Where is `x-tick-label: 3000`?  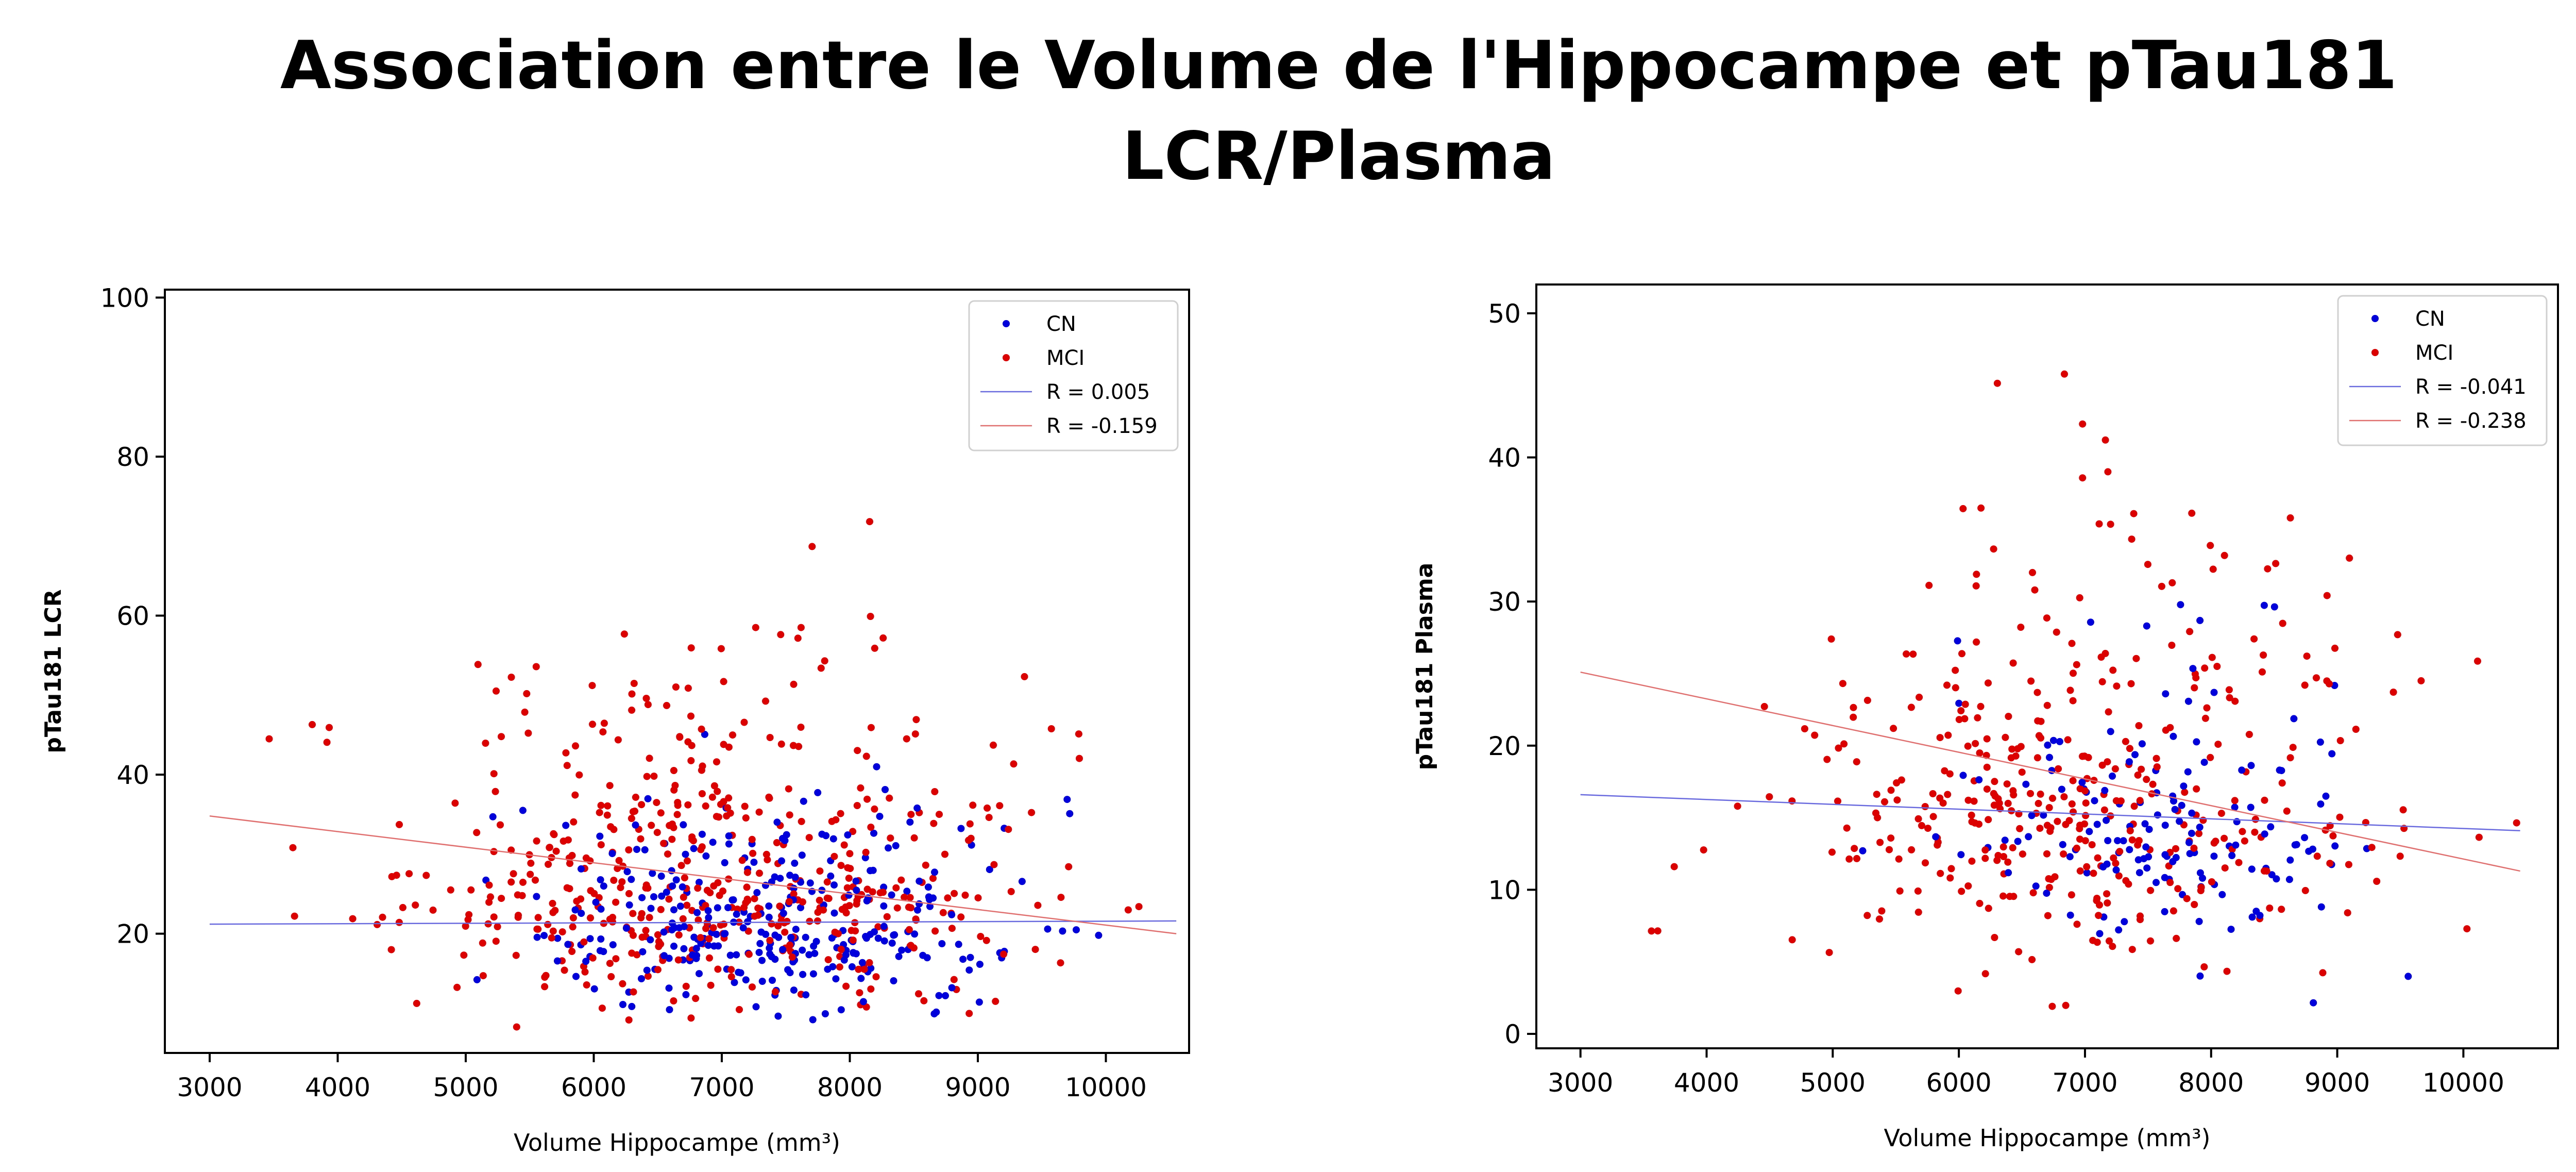
x-tick-label: 3000 is located at coordinates (1580, 1083).